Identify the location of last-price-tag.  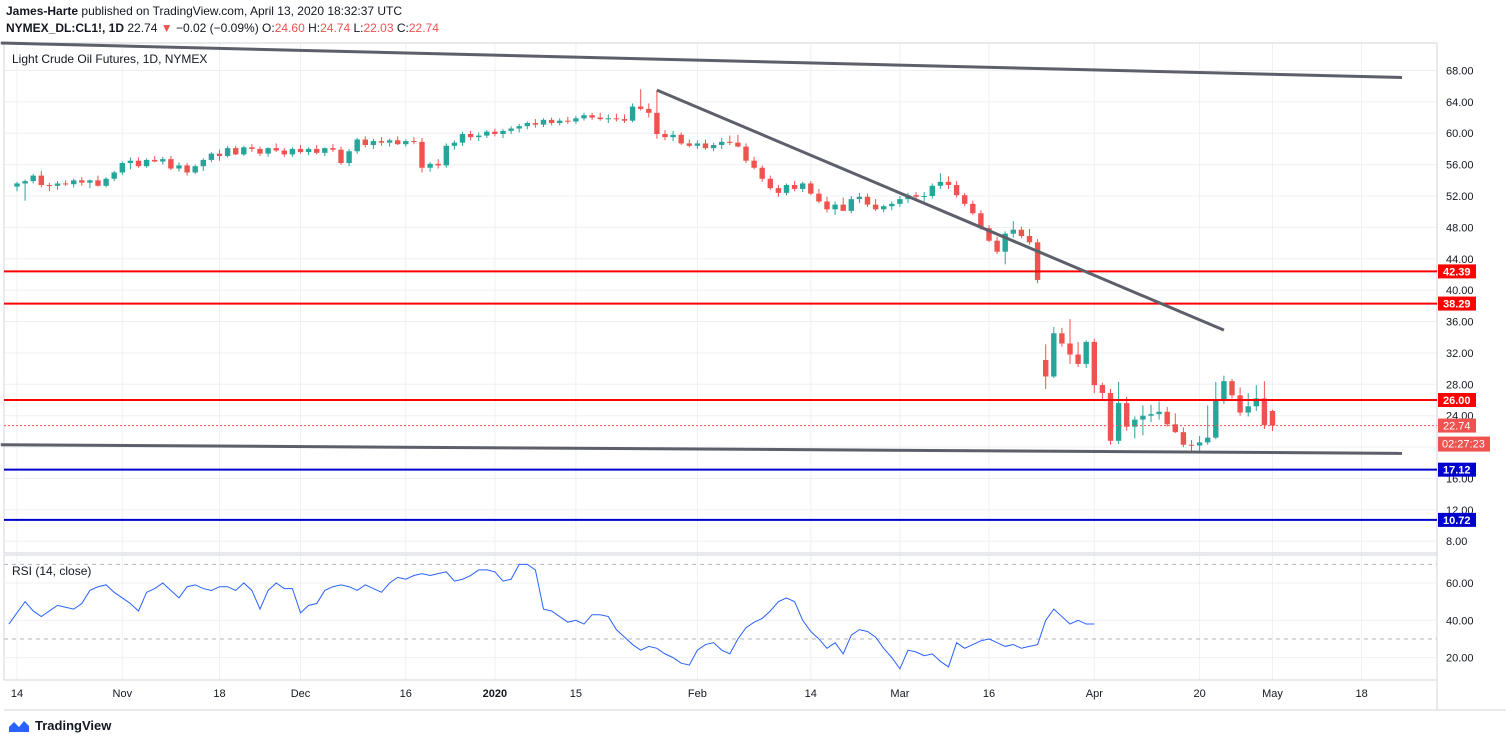
(1457, 425).